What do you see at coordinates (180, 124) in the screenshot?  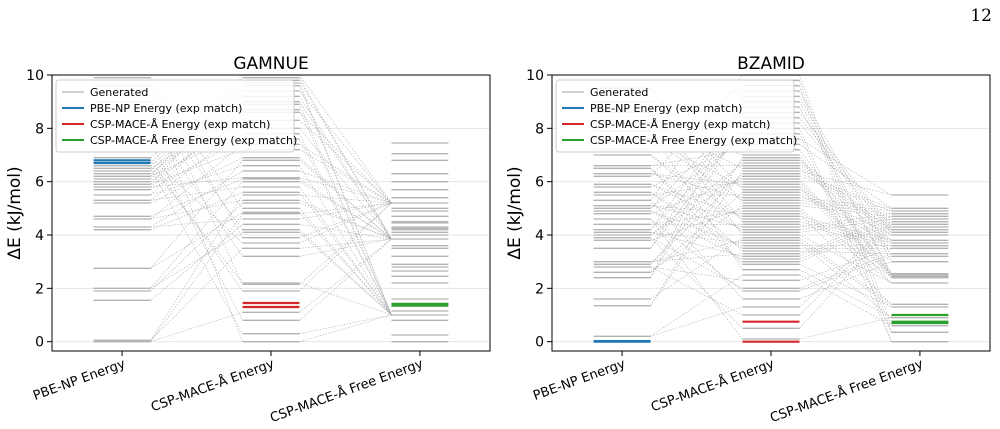 I see `legend-label: CSP-MACE-Å Energy (exp match)` at bounding box center [180, 124].